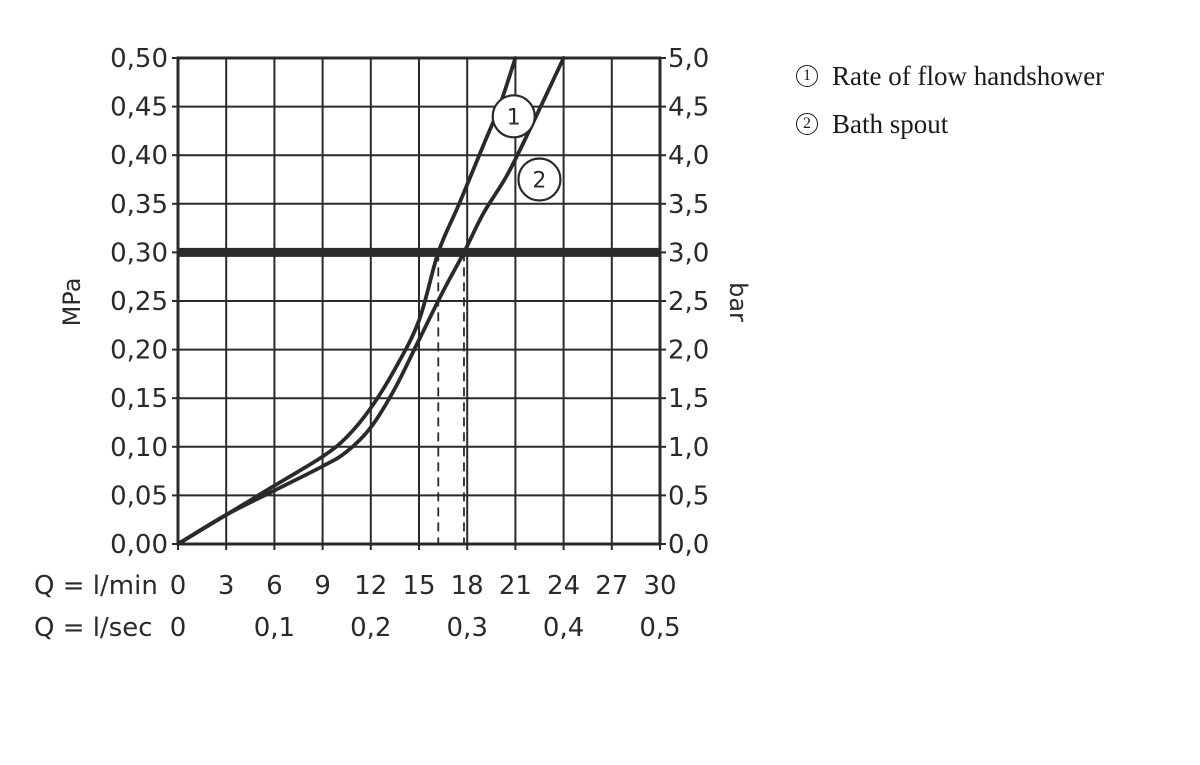  What do you see at coordinates (968, 75) in the screenshot?
I see `legend-text-1: Rate of flow handshower` at bounding box center [968, 75].